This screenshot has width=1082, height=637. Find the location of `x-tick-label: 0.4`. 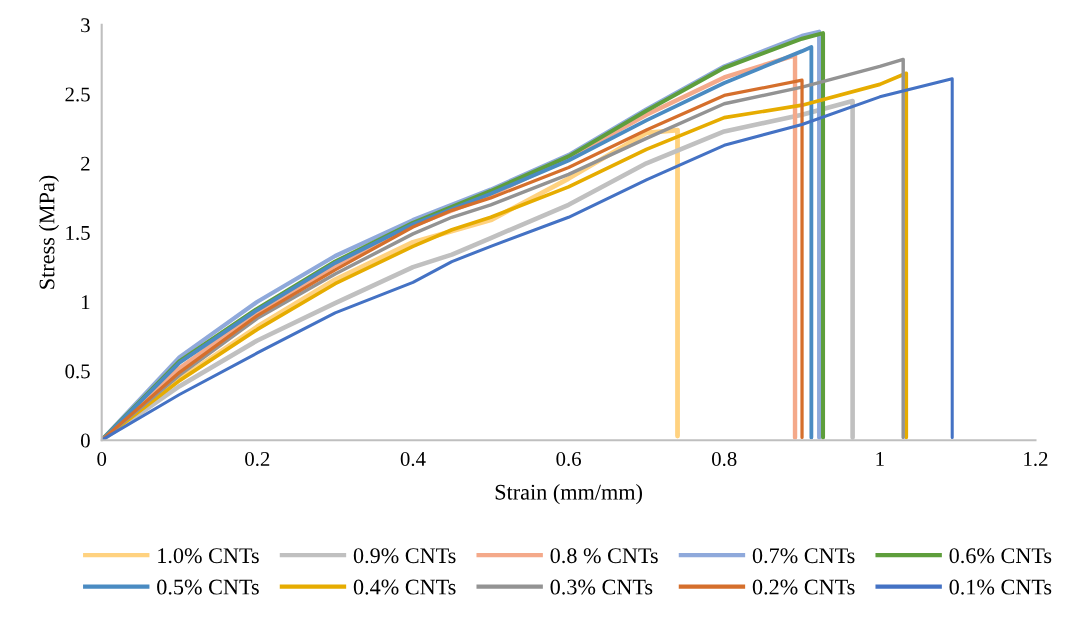

x-tick-label: 0.4 is located at coordinates (413, 459).